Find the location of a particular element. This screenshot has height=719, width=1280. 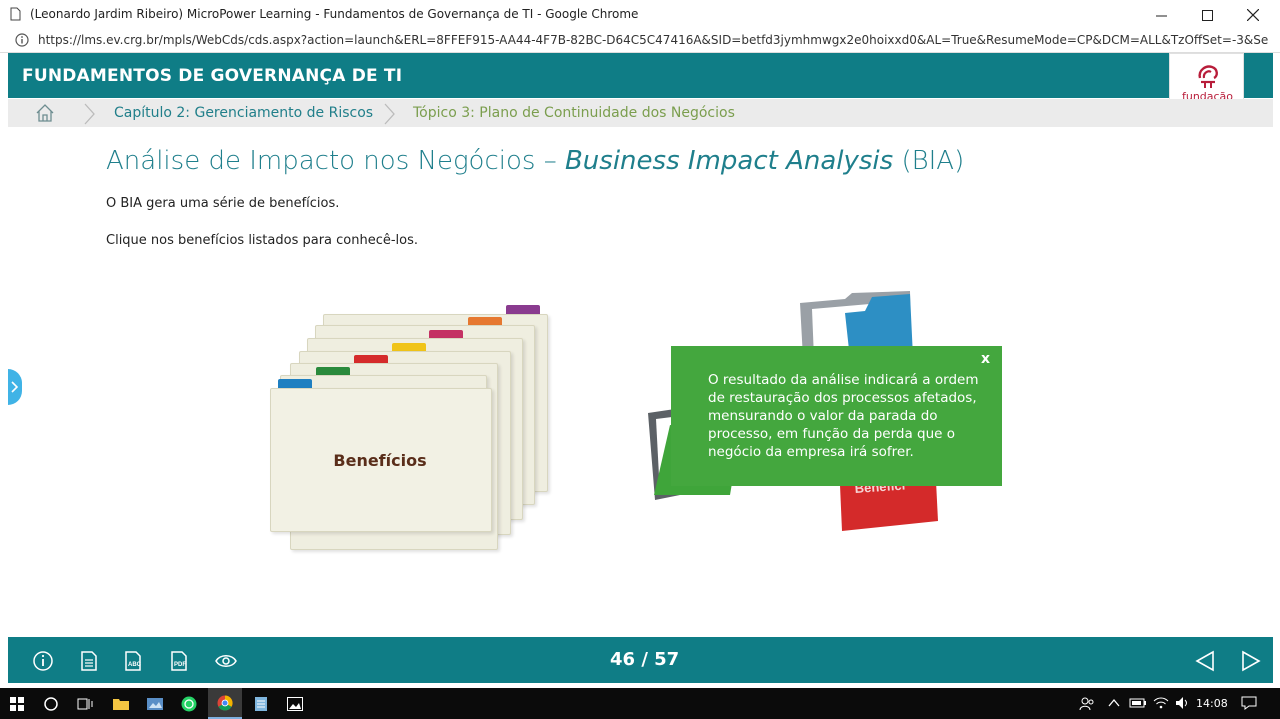

course-header: FUNDAMENTOS DE GOVERNANÇA DE TI is located at coordinates (640, 75).